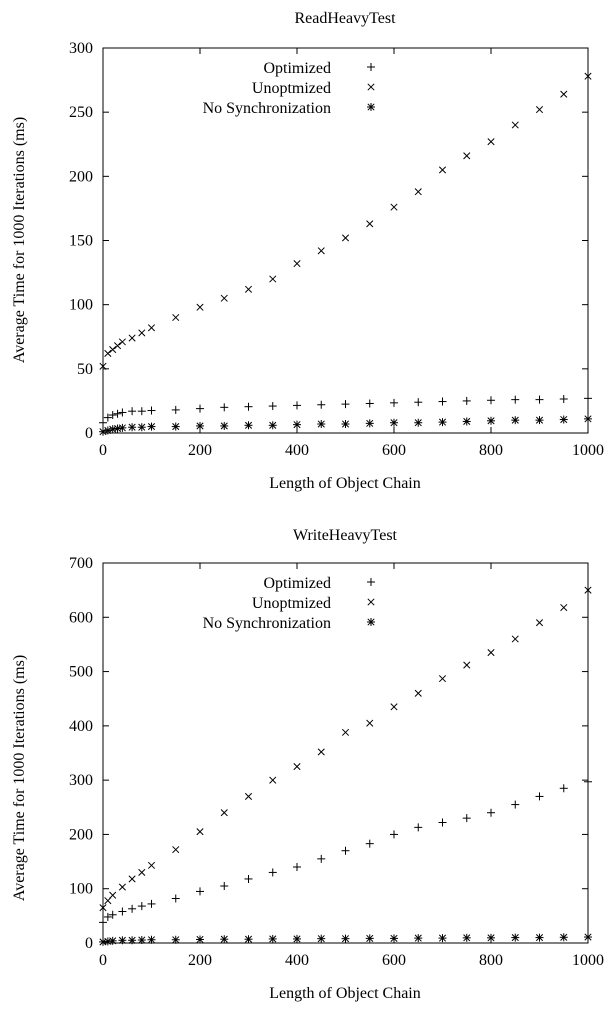  I want to click on y-tick-label: 300, so click(81, 780).